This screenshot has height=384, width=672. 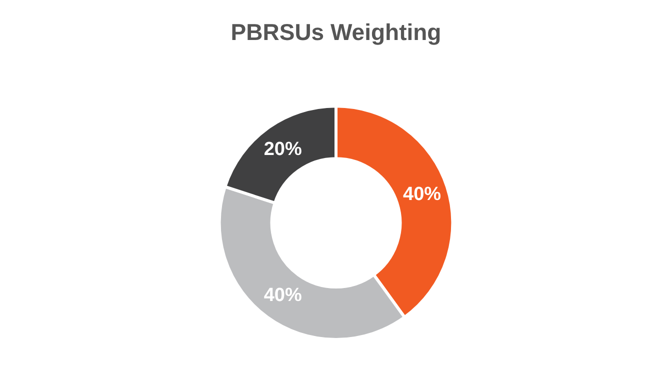 I want to click on chart-title: PBRSUs Weighting, so click(x=336, y=32).